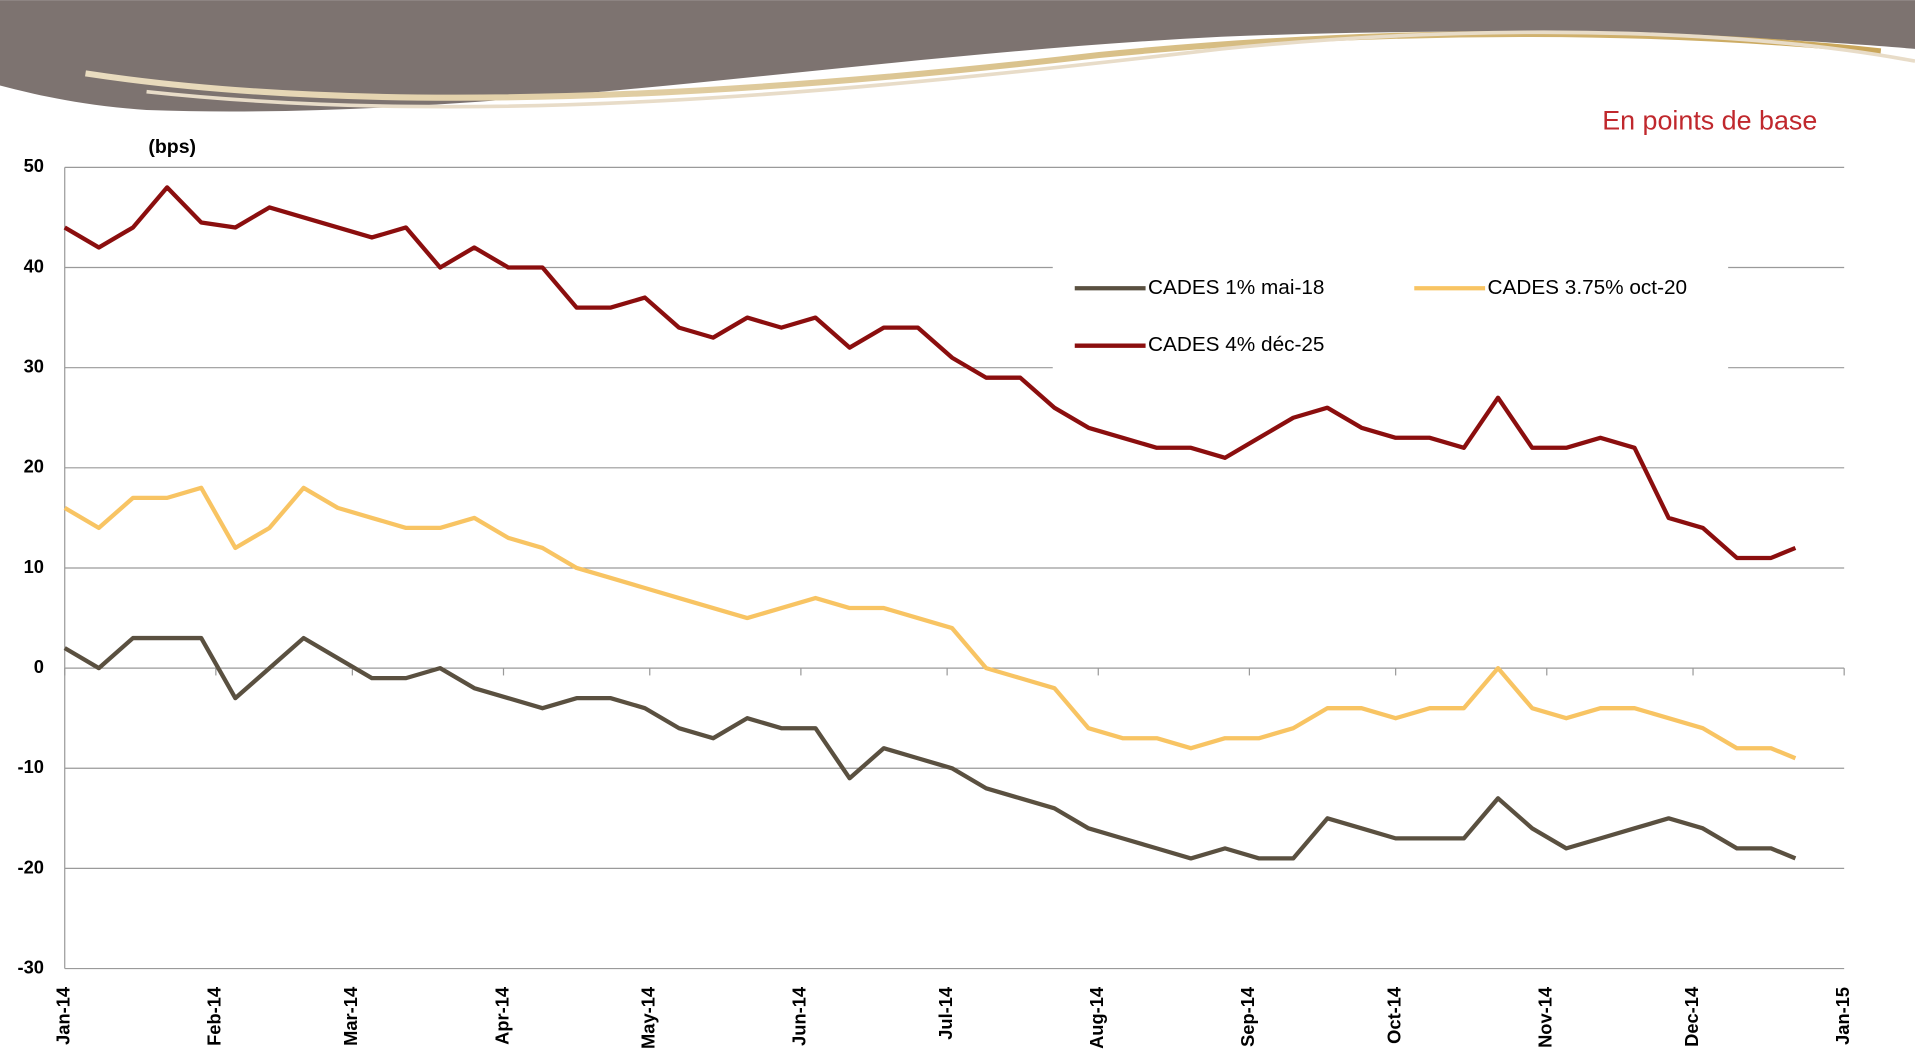  I want to click on chart-title: En points de base, so click(1709, 120).